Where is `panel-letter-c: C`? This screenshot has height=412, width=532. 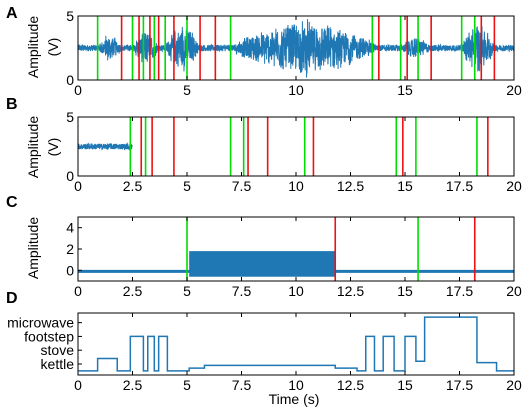
panel-letter-c: C is located at coordinates (12, 202).